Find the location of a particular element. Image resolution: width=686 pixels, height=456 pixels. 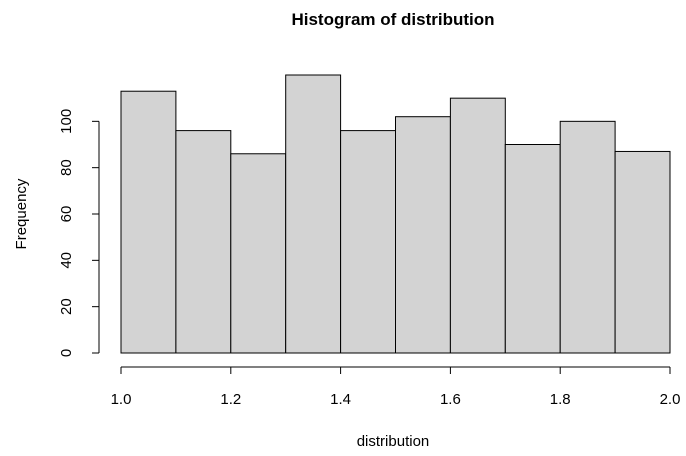

x-tick-label: 2.0 is located at coordinates (670, 399).